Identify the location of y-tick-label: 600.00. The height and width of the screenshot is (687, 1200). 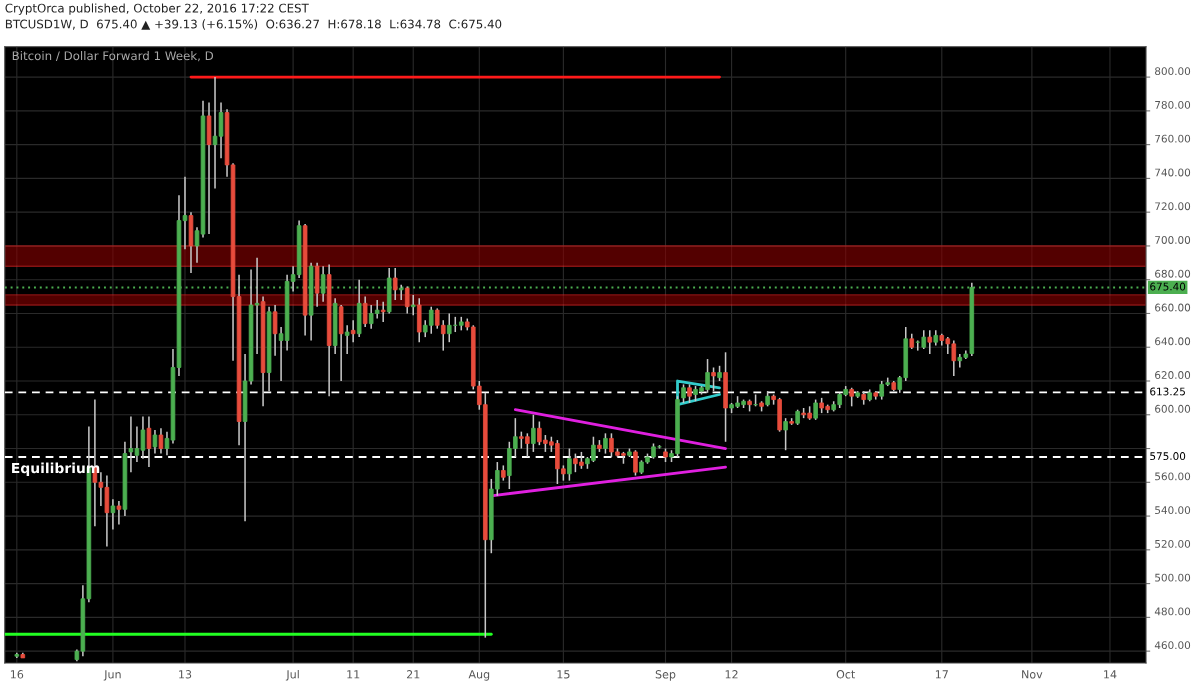
(1173, 408).